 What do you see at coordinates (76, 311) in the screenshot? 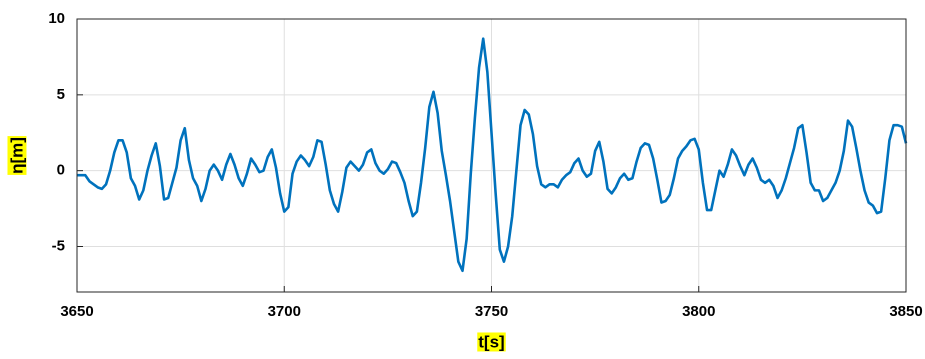
I see `x-tick-label: 3650` at bounding box center [76, 311].